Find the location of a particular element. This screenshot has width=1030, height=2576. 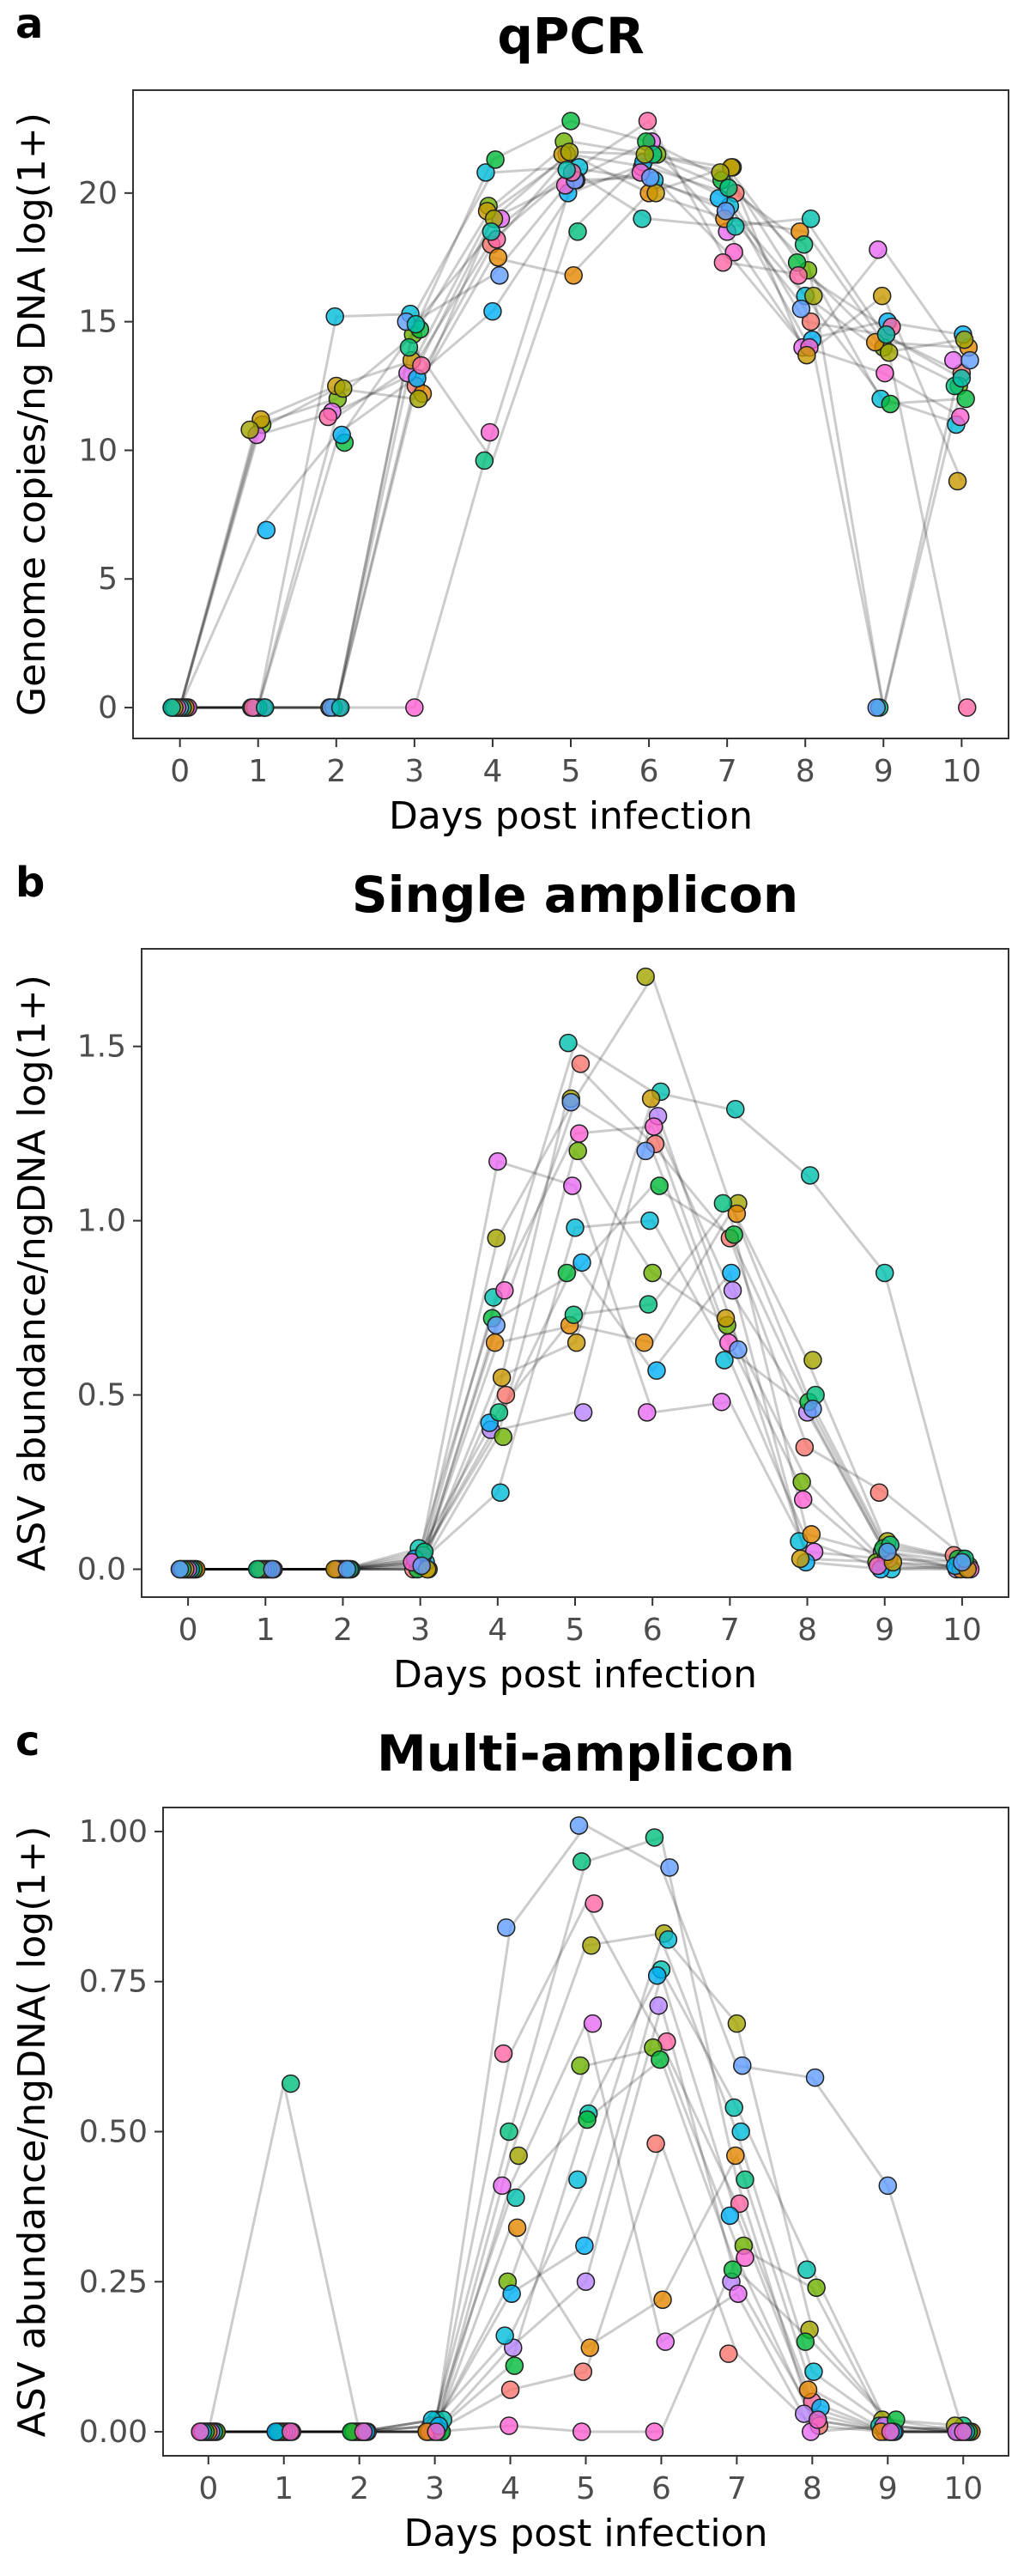

chart-title: qPCR is located at coordinates (570, 36).